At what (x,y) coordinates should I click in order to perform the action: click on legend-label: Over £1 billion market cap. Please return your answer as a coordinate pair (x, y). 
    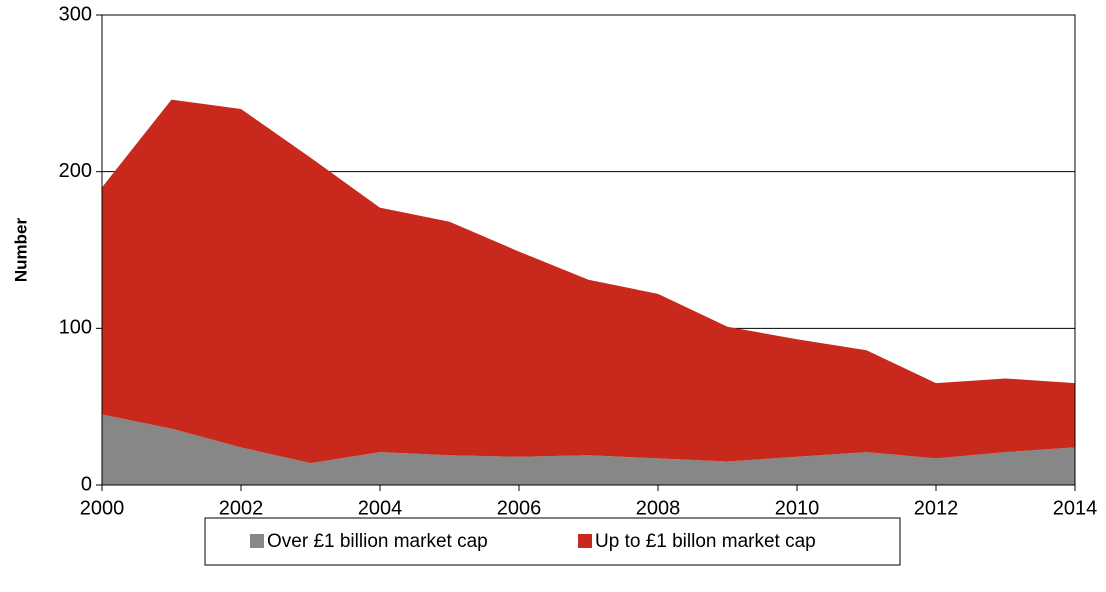
    Looking at the image, I should click on (377, 541).